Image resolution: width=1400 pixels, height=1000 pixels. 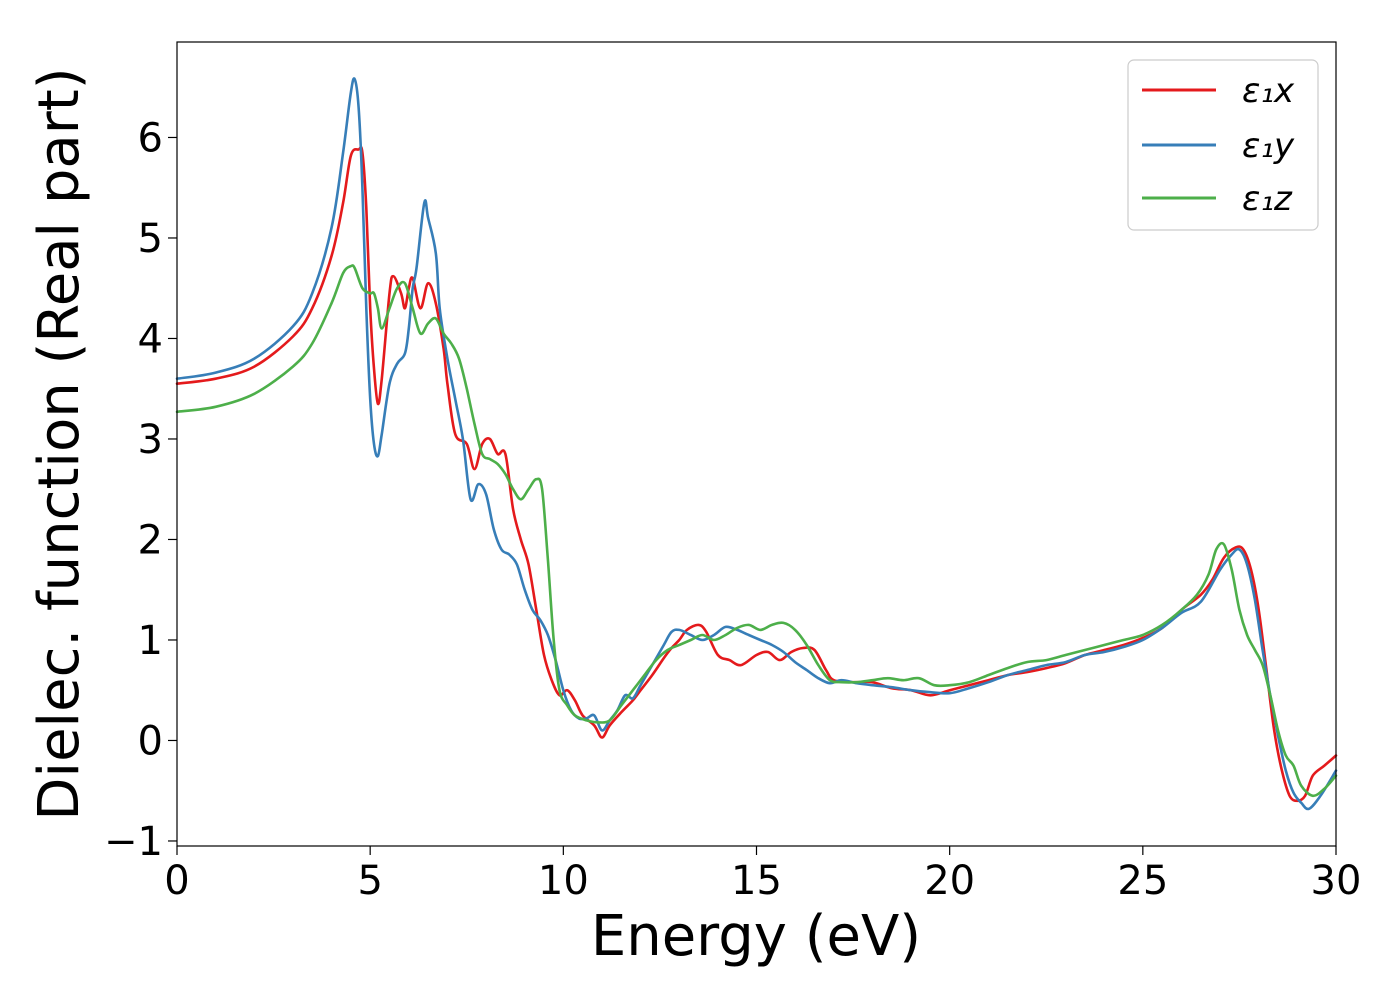 I want to click on legend-box, so click(x=1223, y=145).